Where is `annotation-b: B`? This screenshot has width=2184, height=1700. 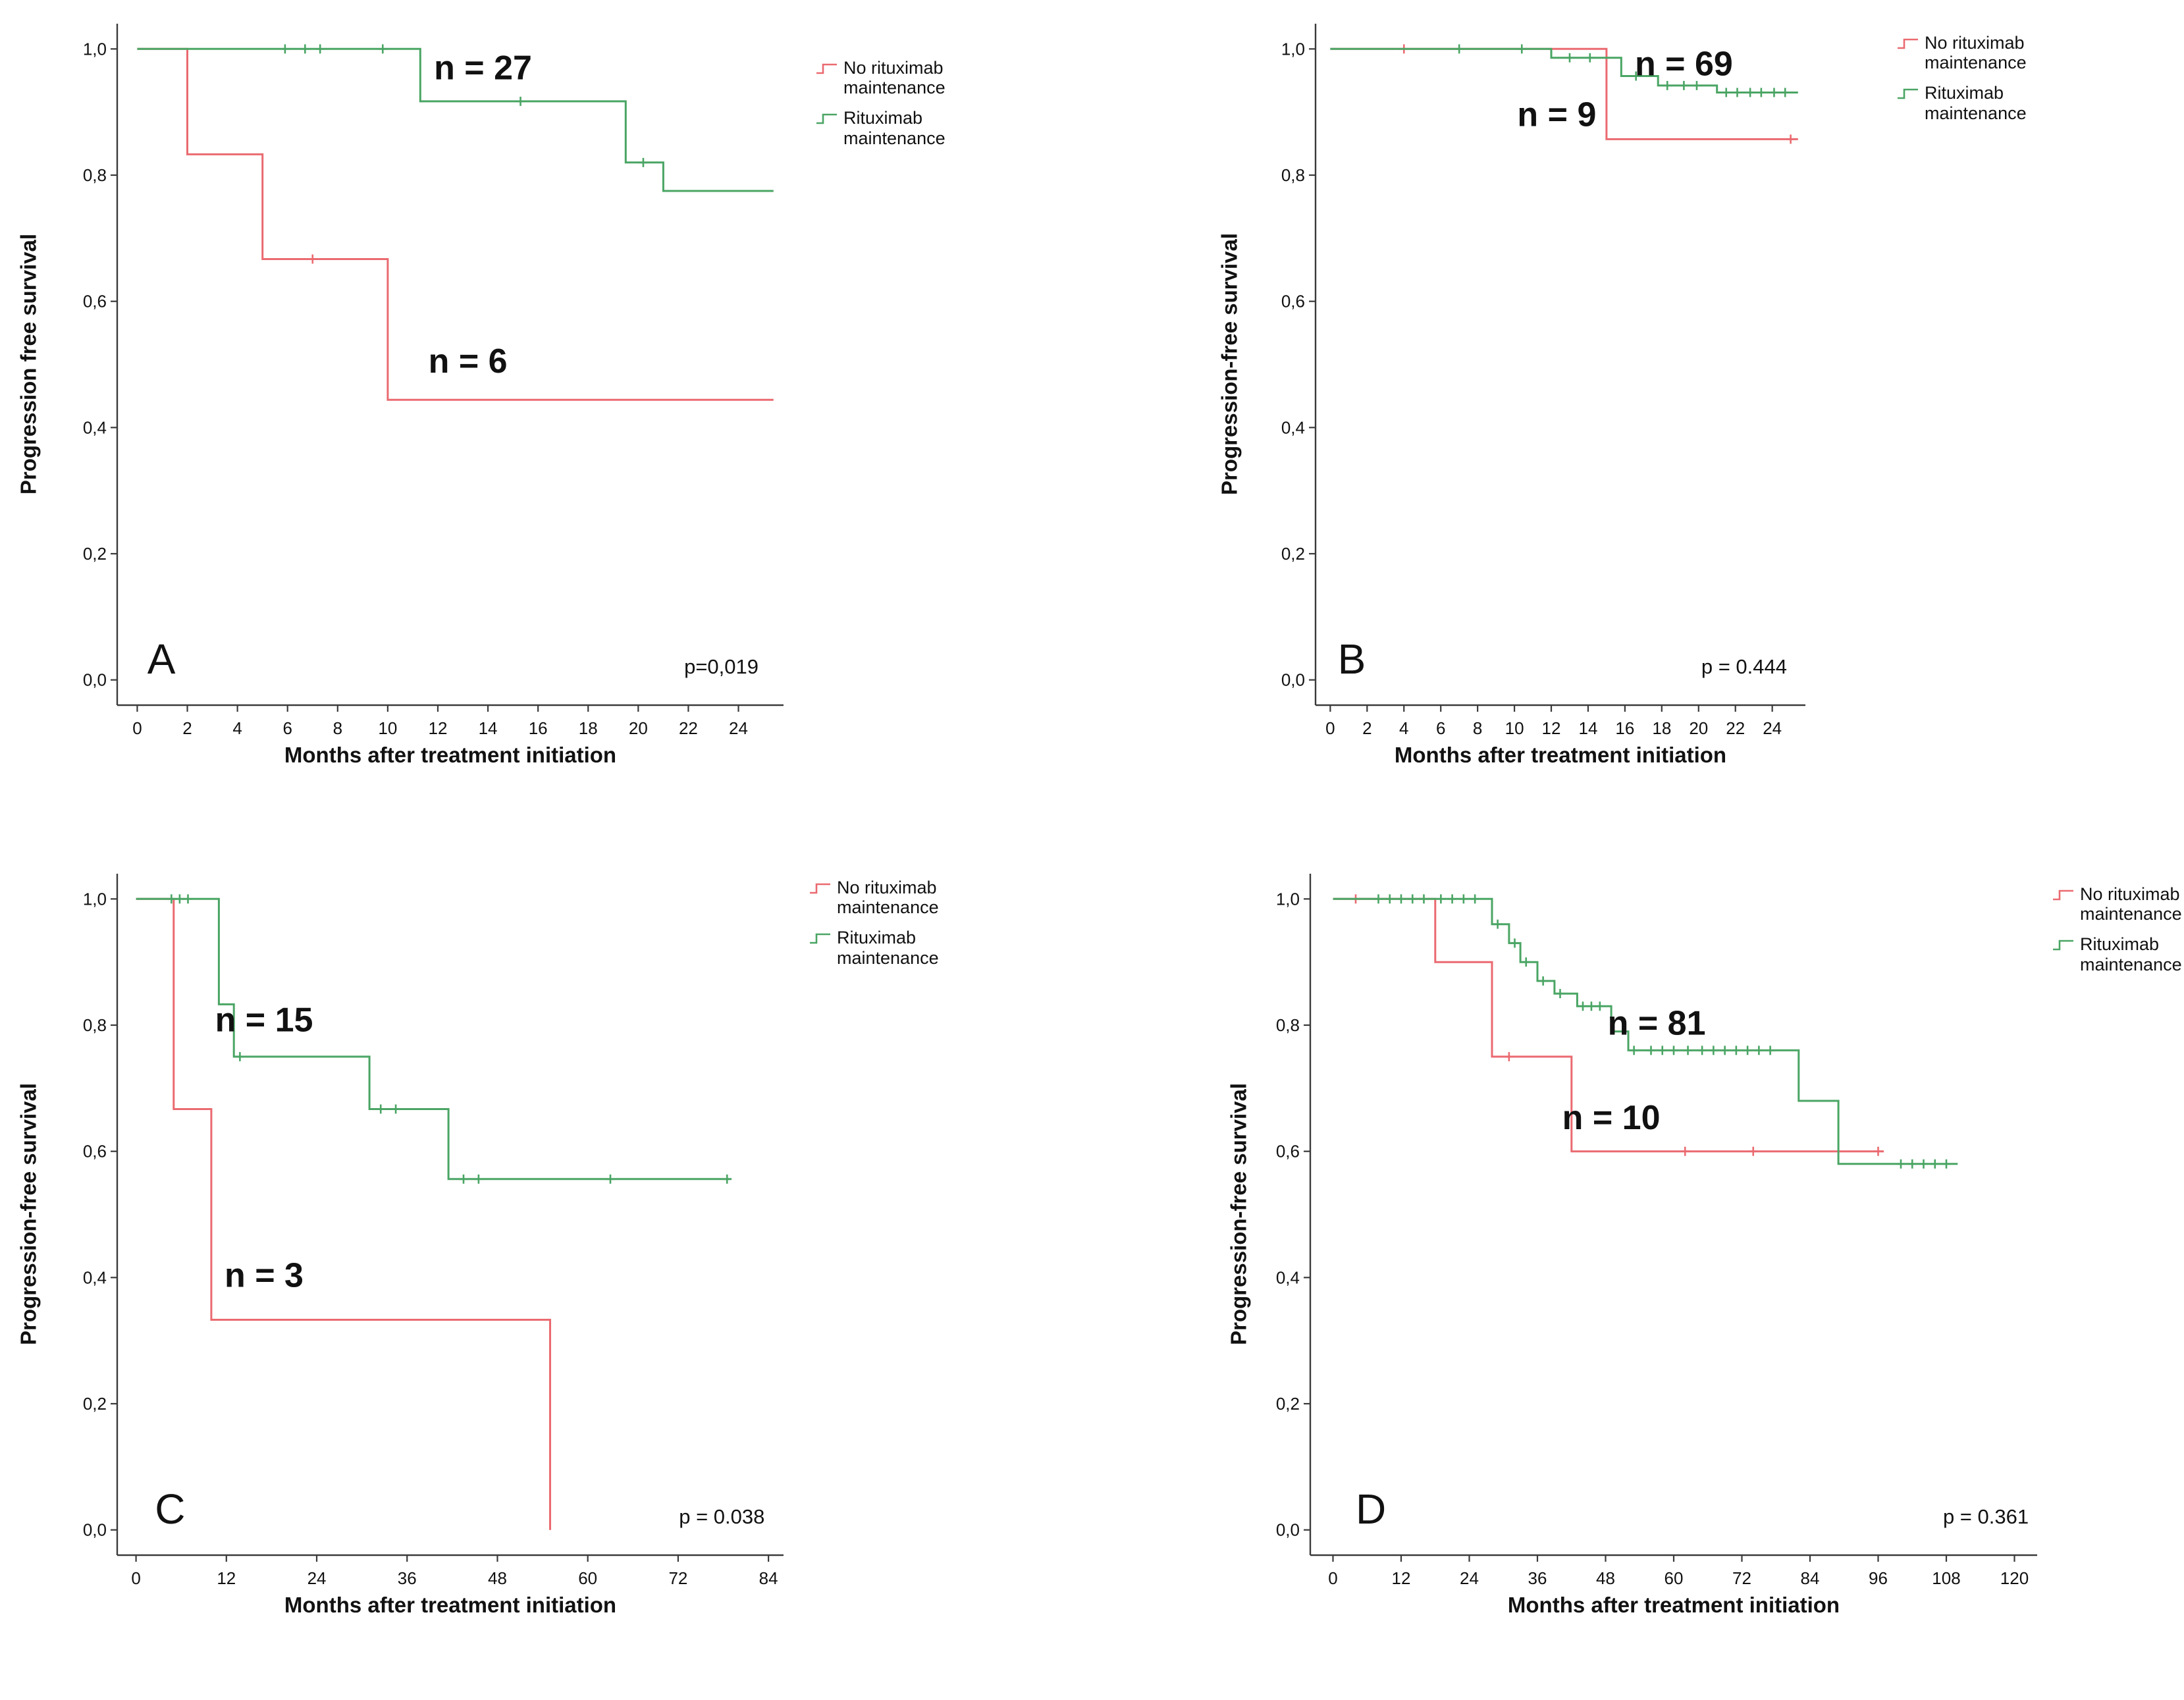 annotation-b: B is located at coordinates (1352, 659).